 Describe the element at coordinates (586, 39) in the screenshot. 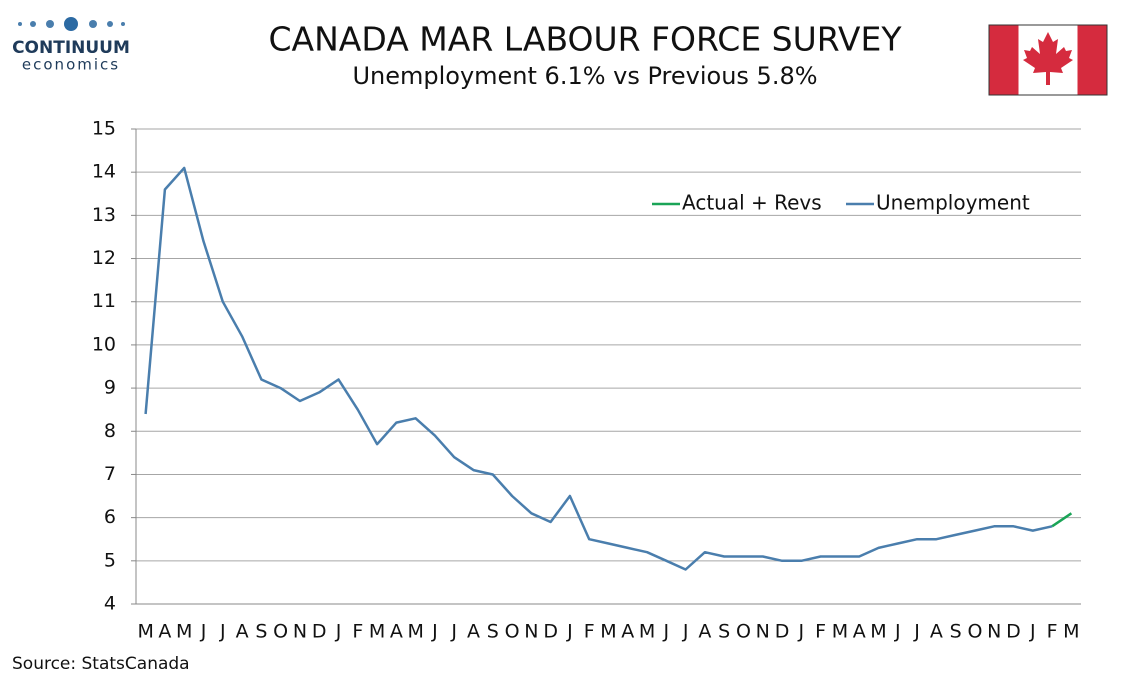

I see `chart-title: CANADA MAR LABOUR FORCE SURVEY` at that location.